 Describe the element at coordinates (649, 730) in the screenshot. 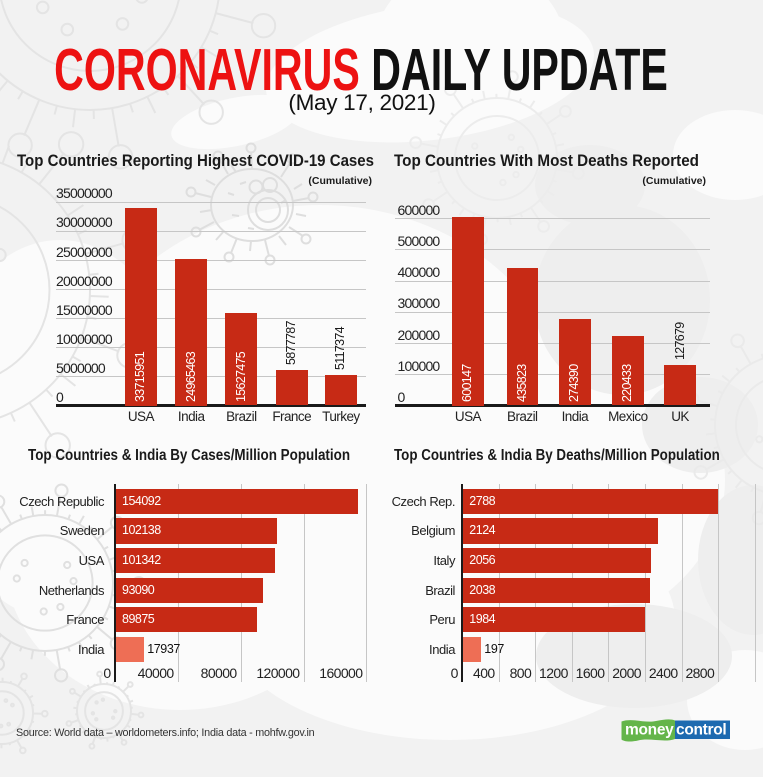

I see `svg-text: money` at that location.